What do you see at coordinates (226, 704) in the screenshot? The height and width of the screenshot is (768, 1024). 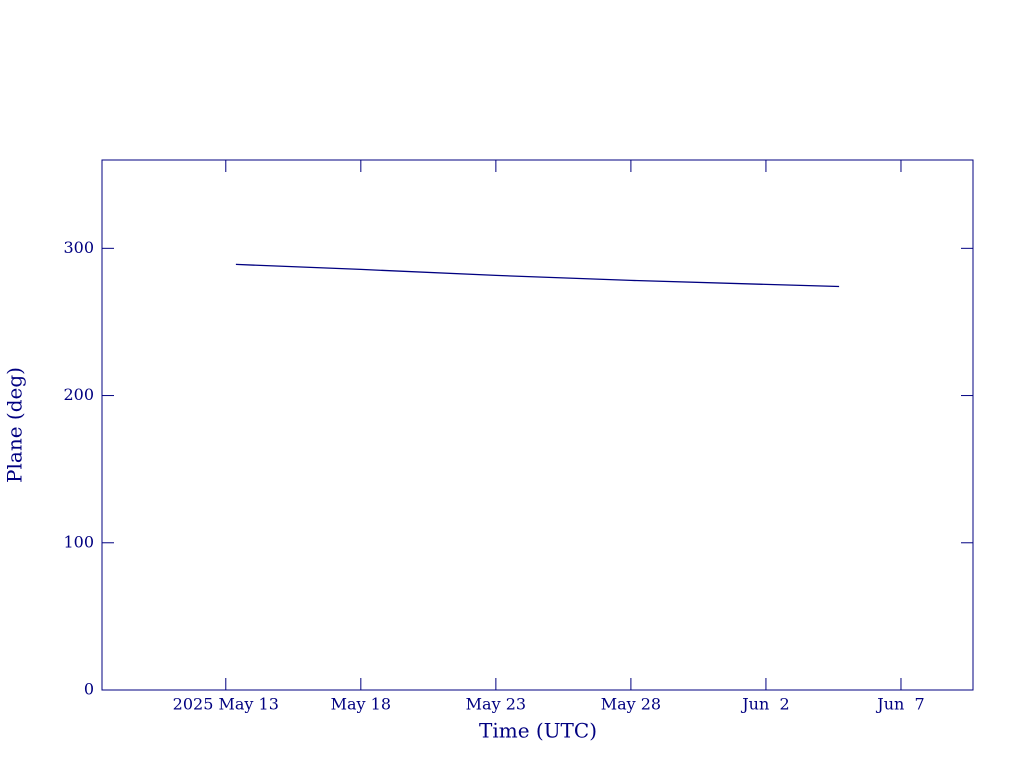 I see `x-tick-label: 2025 May 13` at bounding box center [226, 704].